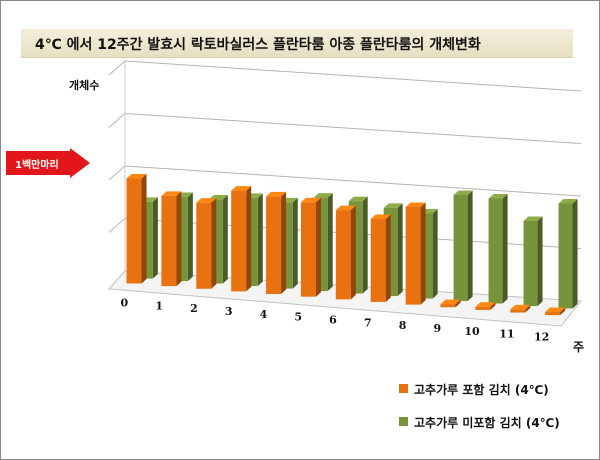 The image size is (600, 460). What do you see at coordinates (229, 311) in the screenshot?
I see `x-tick-label: 3` at bounding box center [229, 311].